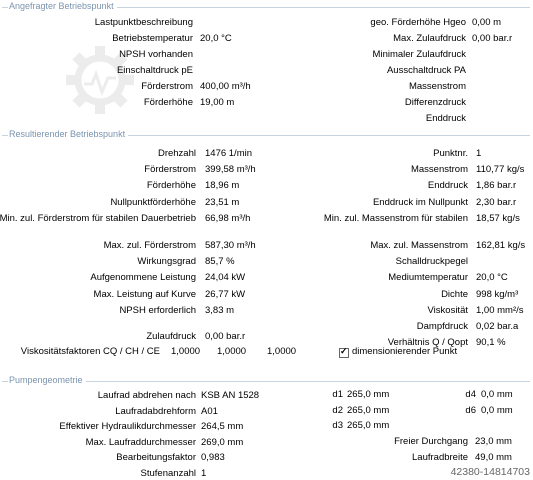 This screenshot has height=480, width=533. Describe the element at coordinates (154, 70) in the screenshot. I see `req-left-row-label: Einschaltdruck pE` at that location.